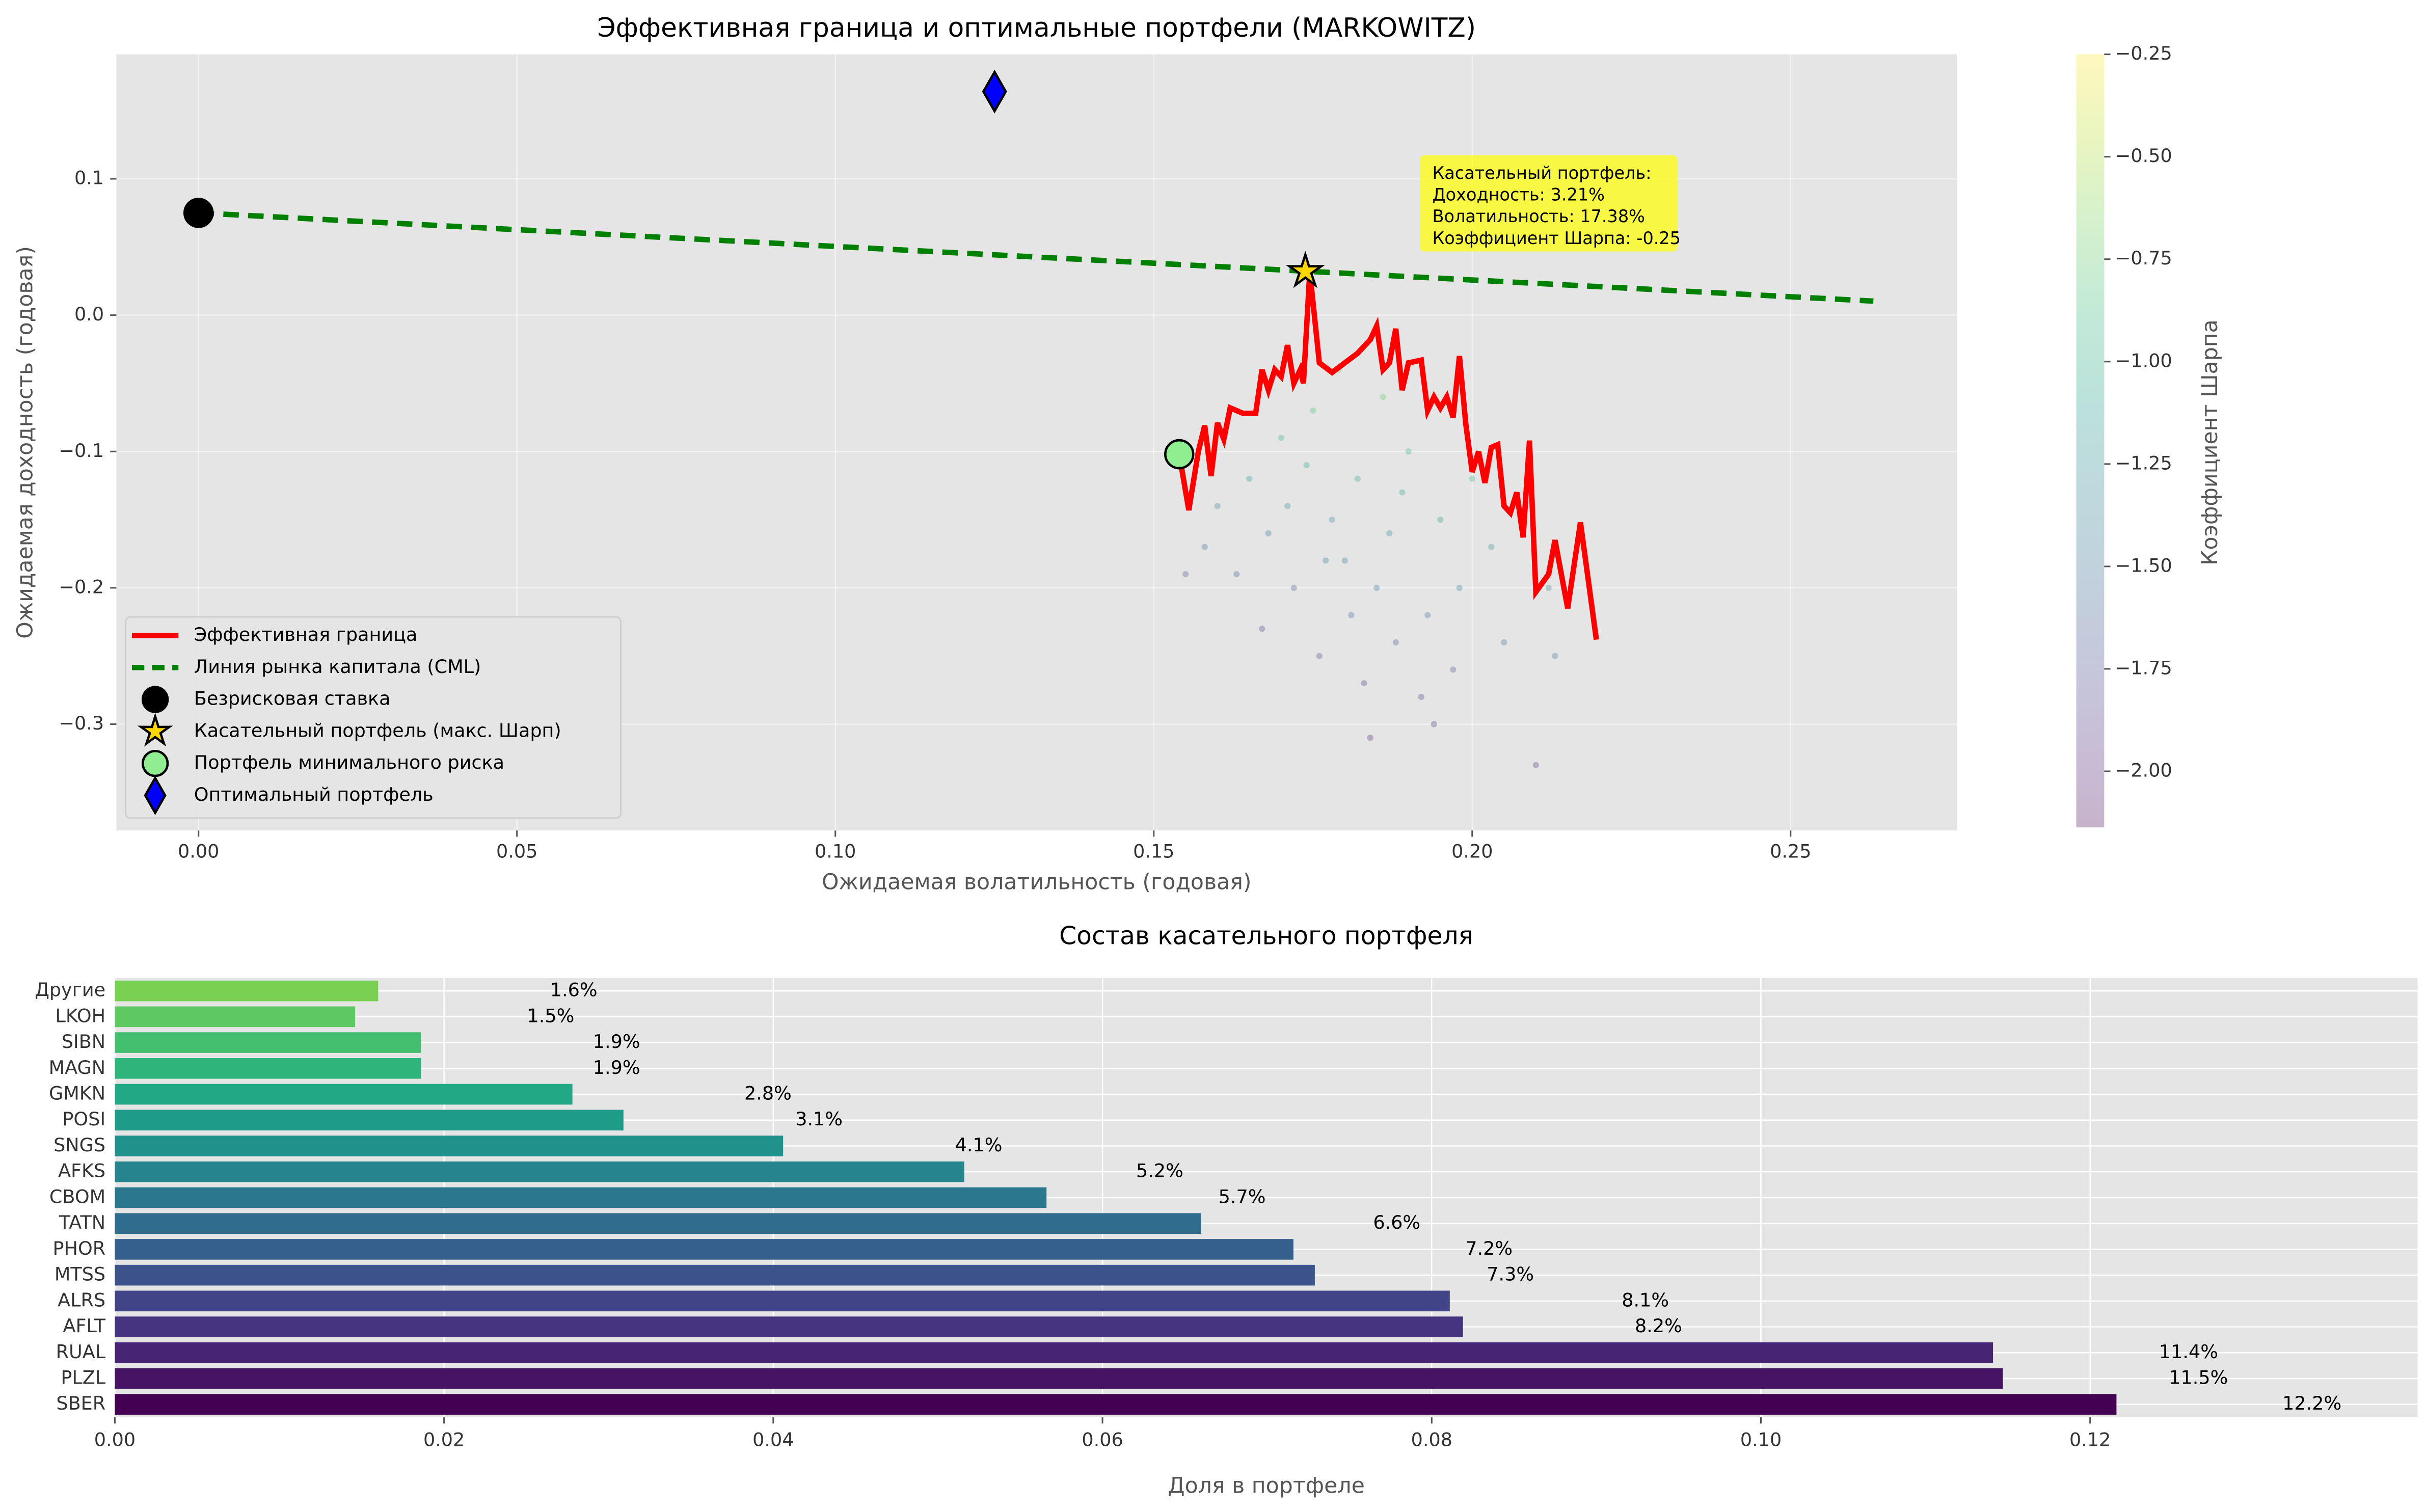 The height and width of the screenshot is (1512, 2427). What do you see at coordinates (83, 1041) in the screenshot?
I see `y-tick-label: SIBN` at bounding box center [83, 1041].